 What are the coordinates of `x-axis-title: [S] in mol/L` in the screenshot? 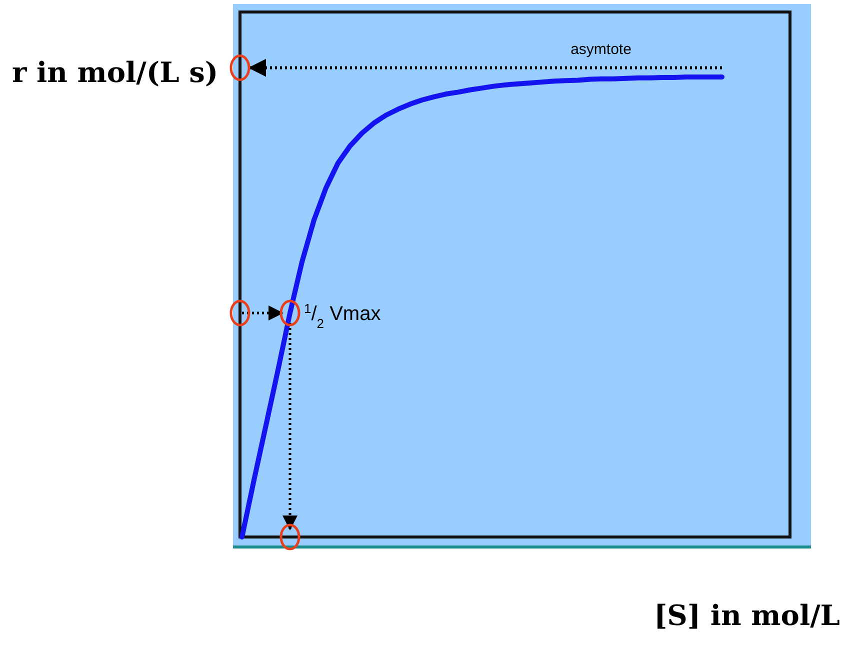 It's located at (747, 615).